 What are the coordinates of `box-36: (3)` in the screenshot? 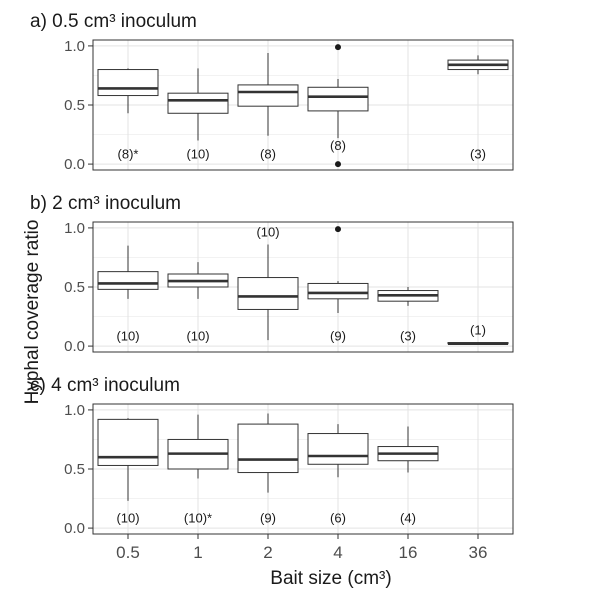 It's located at (478, 108).